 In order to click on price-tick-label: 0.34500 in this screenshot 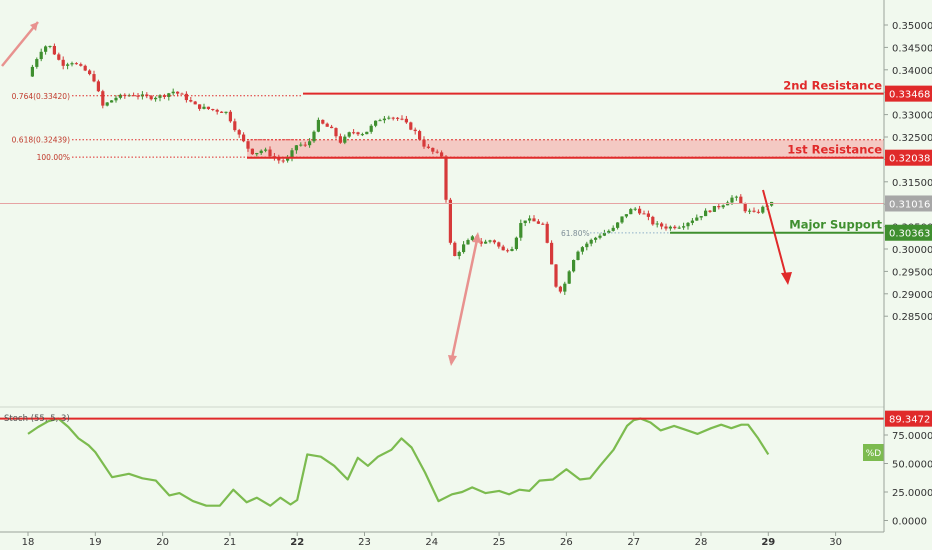, I will do `click(912, 48)`.